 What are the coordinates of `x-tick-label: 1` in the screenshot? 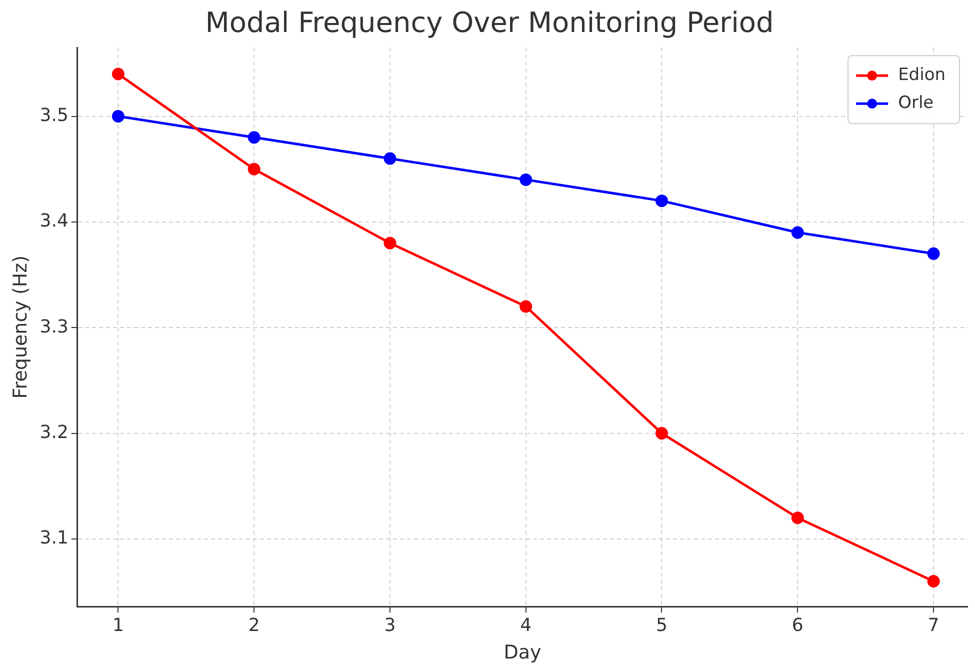 It's located at (118, 625).